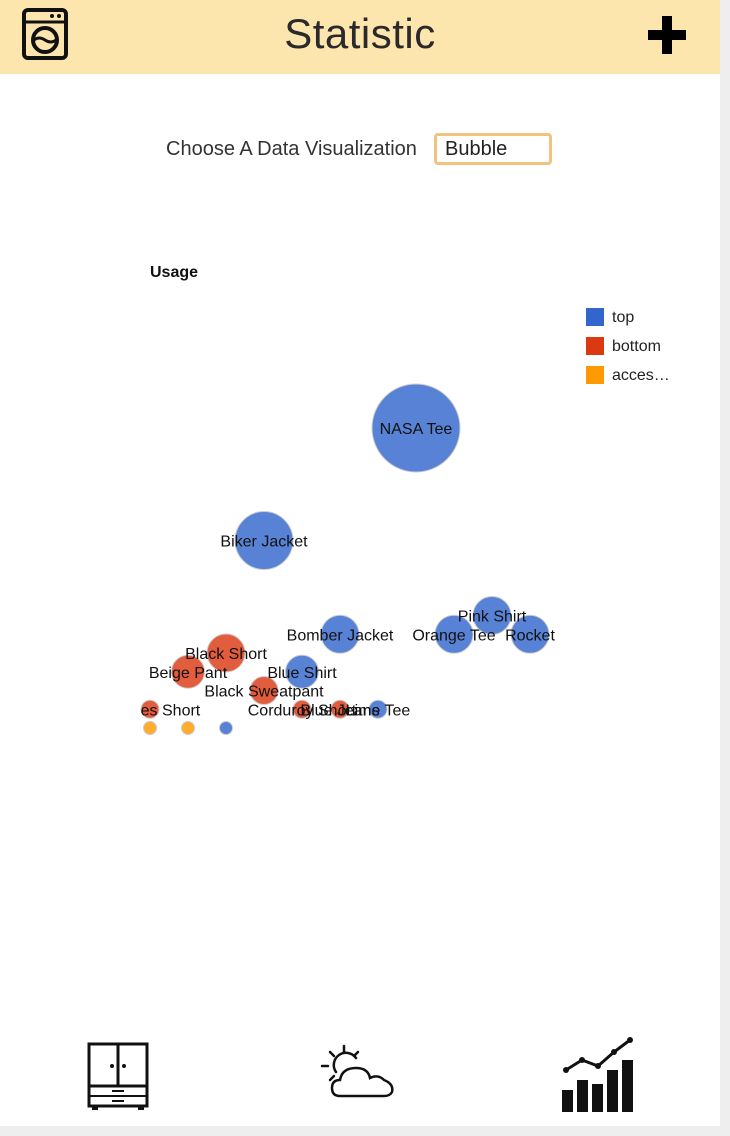 The width and height of the screenshot is (730, 1136). I want to click on visualization-select: Bubble, so click(493, 149).